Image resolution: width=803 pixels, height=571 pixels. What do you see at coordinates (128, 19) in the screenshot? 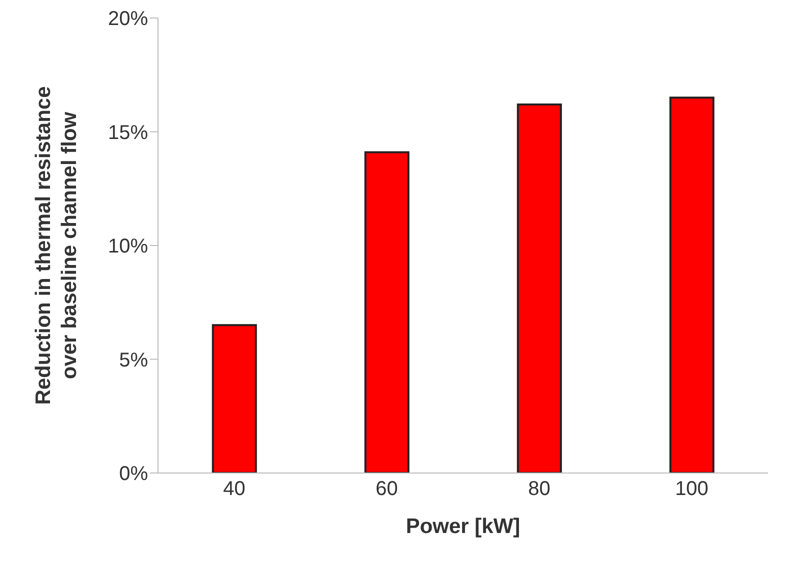
I see `y-tick-label: 20%` at bounding box center [128, 19].